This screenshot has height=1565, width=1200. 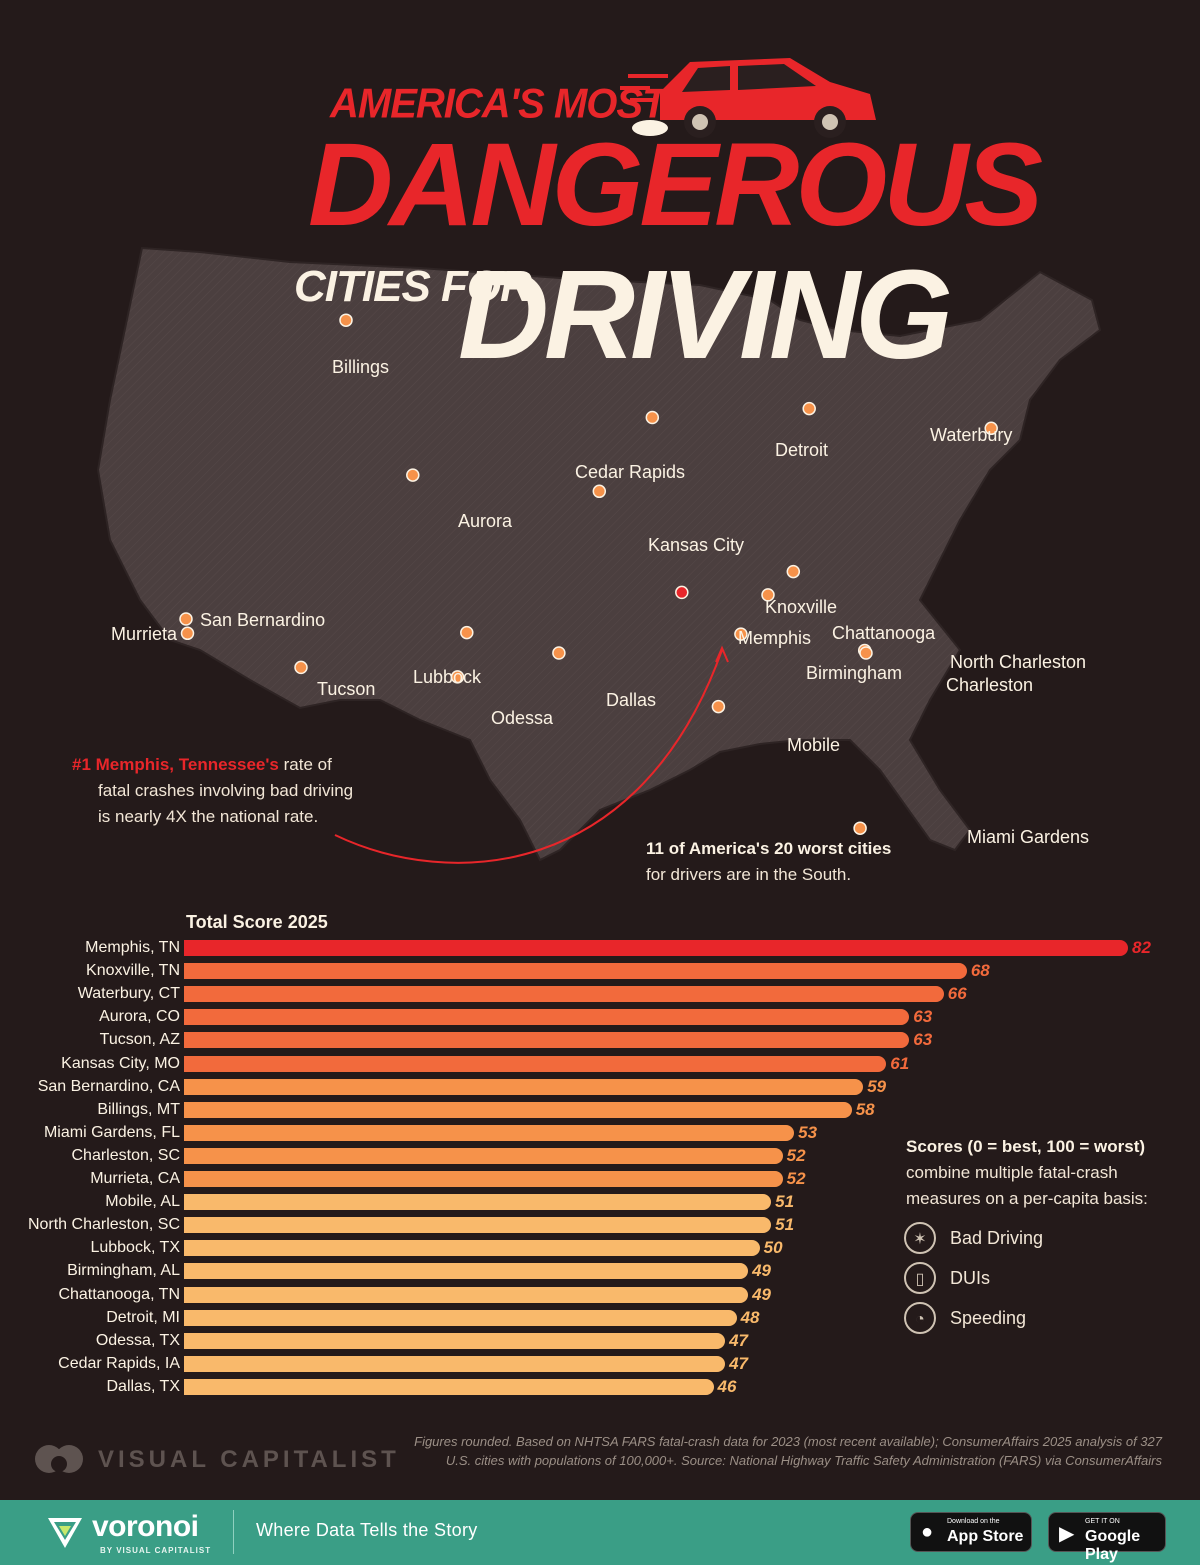 I want to click on title-line-2: DANGEROUS, so click(x=675, y=185).